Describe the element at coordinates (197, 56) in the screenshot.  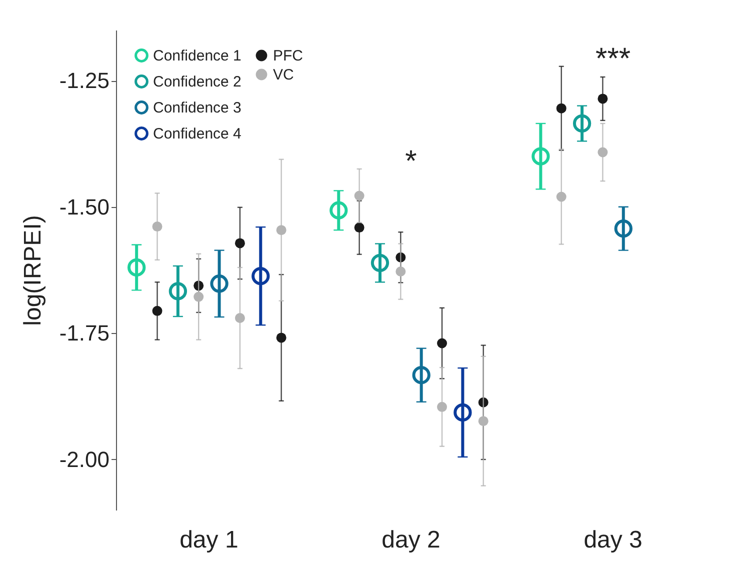
I see `legend-label: Confidence 1` at that location.